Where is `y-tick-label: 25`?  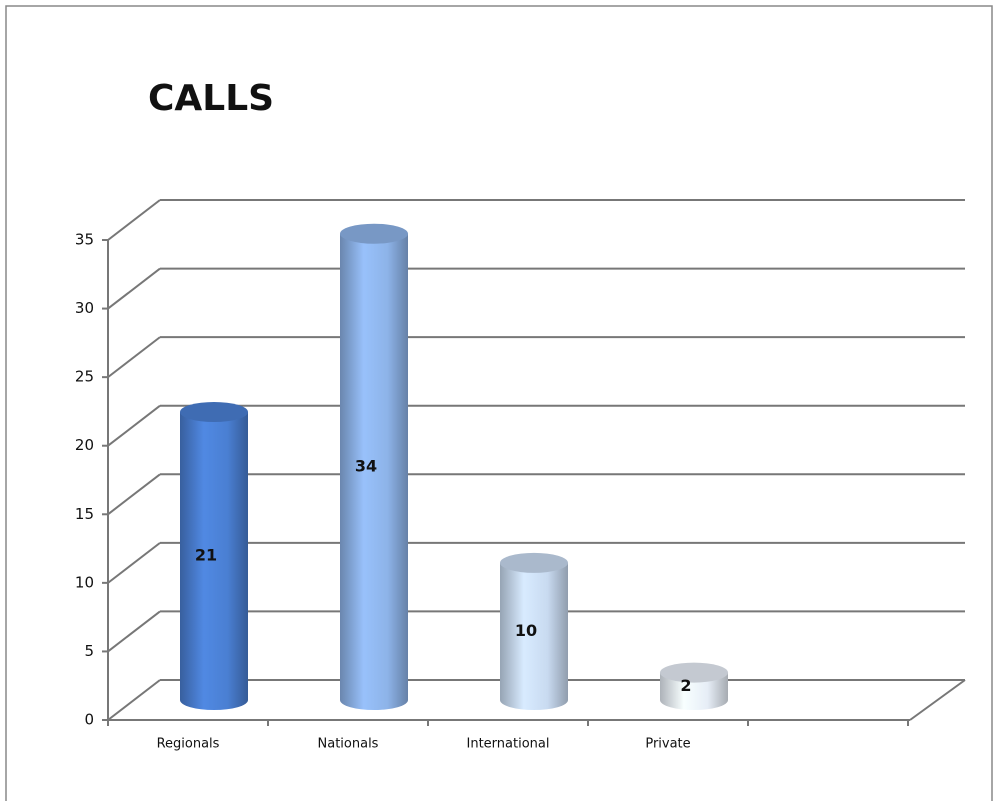 y-tick-label: 25 is located at coordinates (84, 377).